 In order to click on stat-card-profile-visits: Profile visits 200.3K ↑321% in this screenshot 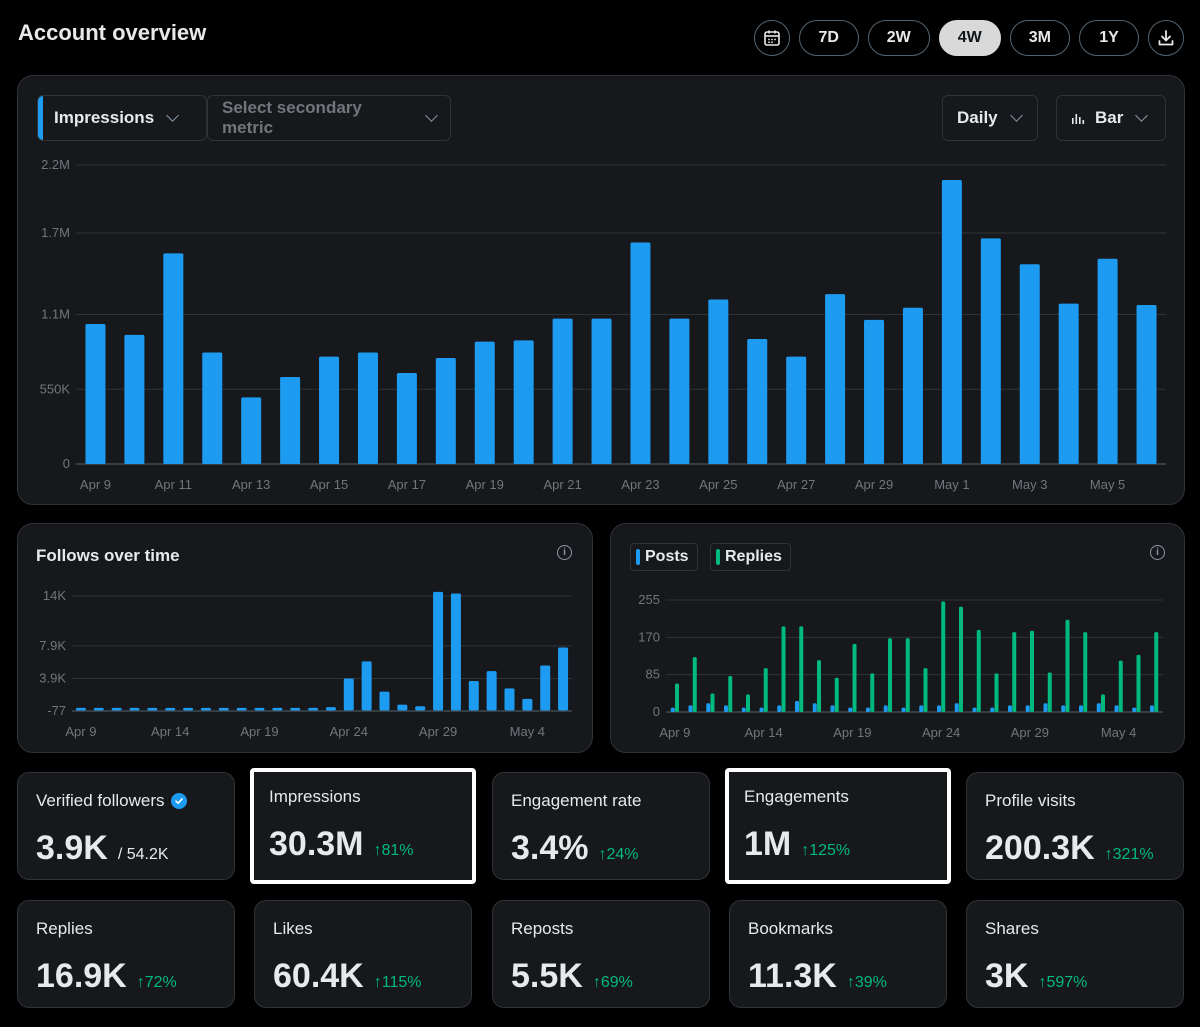, I will do `click(1075, 826)`.